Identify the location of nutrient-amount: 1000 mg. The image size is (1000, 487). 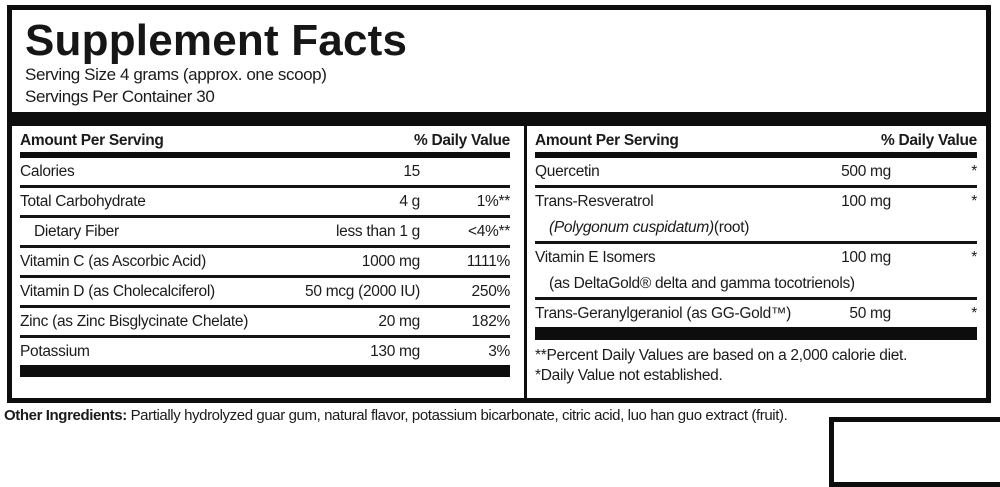
(391, 261).